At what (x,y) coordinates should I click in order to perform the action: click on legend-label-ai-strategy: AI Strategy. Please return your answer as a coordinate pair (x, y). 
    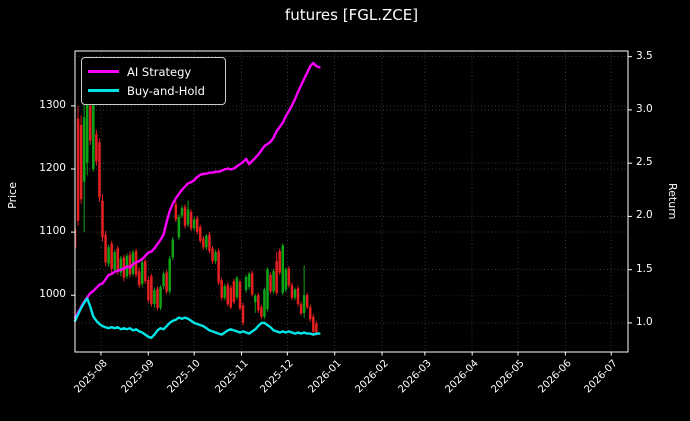
    Looking at the image, I should click on (159, 71).